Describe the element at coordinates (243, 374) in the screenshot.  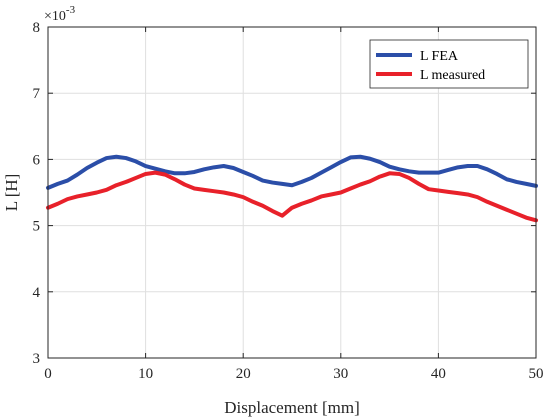
I see `x-tick-label: 20` at that location.